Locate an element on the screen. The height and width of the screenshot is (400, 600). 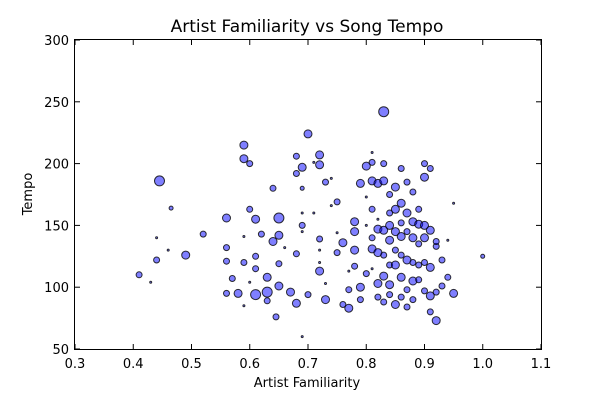
x-tick-label: 0.5 is located at coordinates (191, 364).